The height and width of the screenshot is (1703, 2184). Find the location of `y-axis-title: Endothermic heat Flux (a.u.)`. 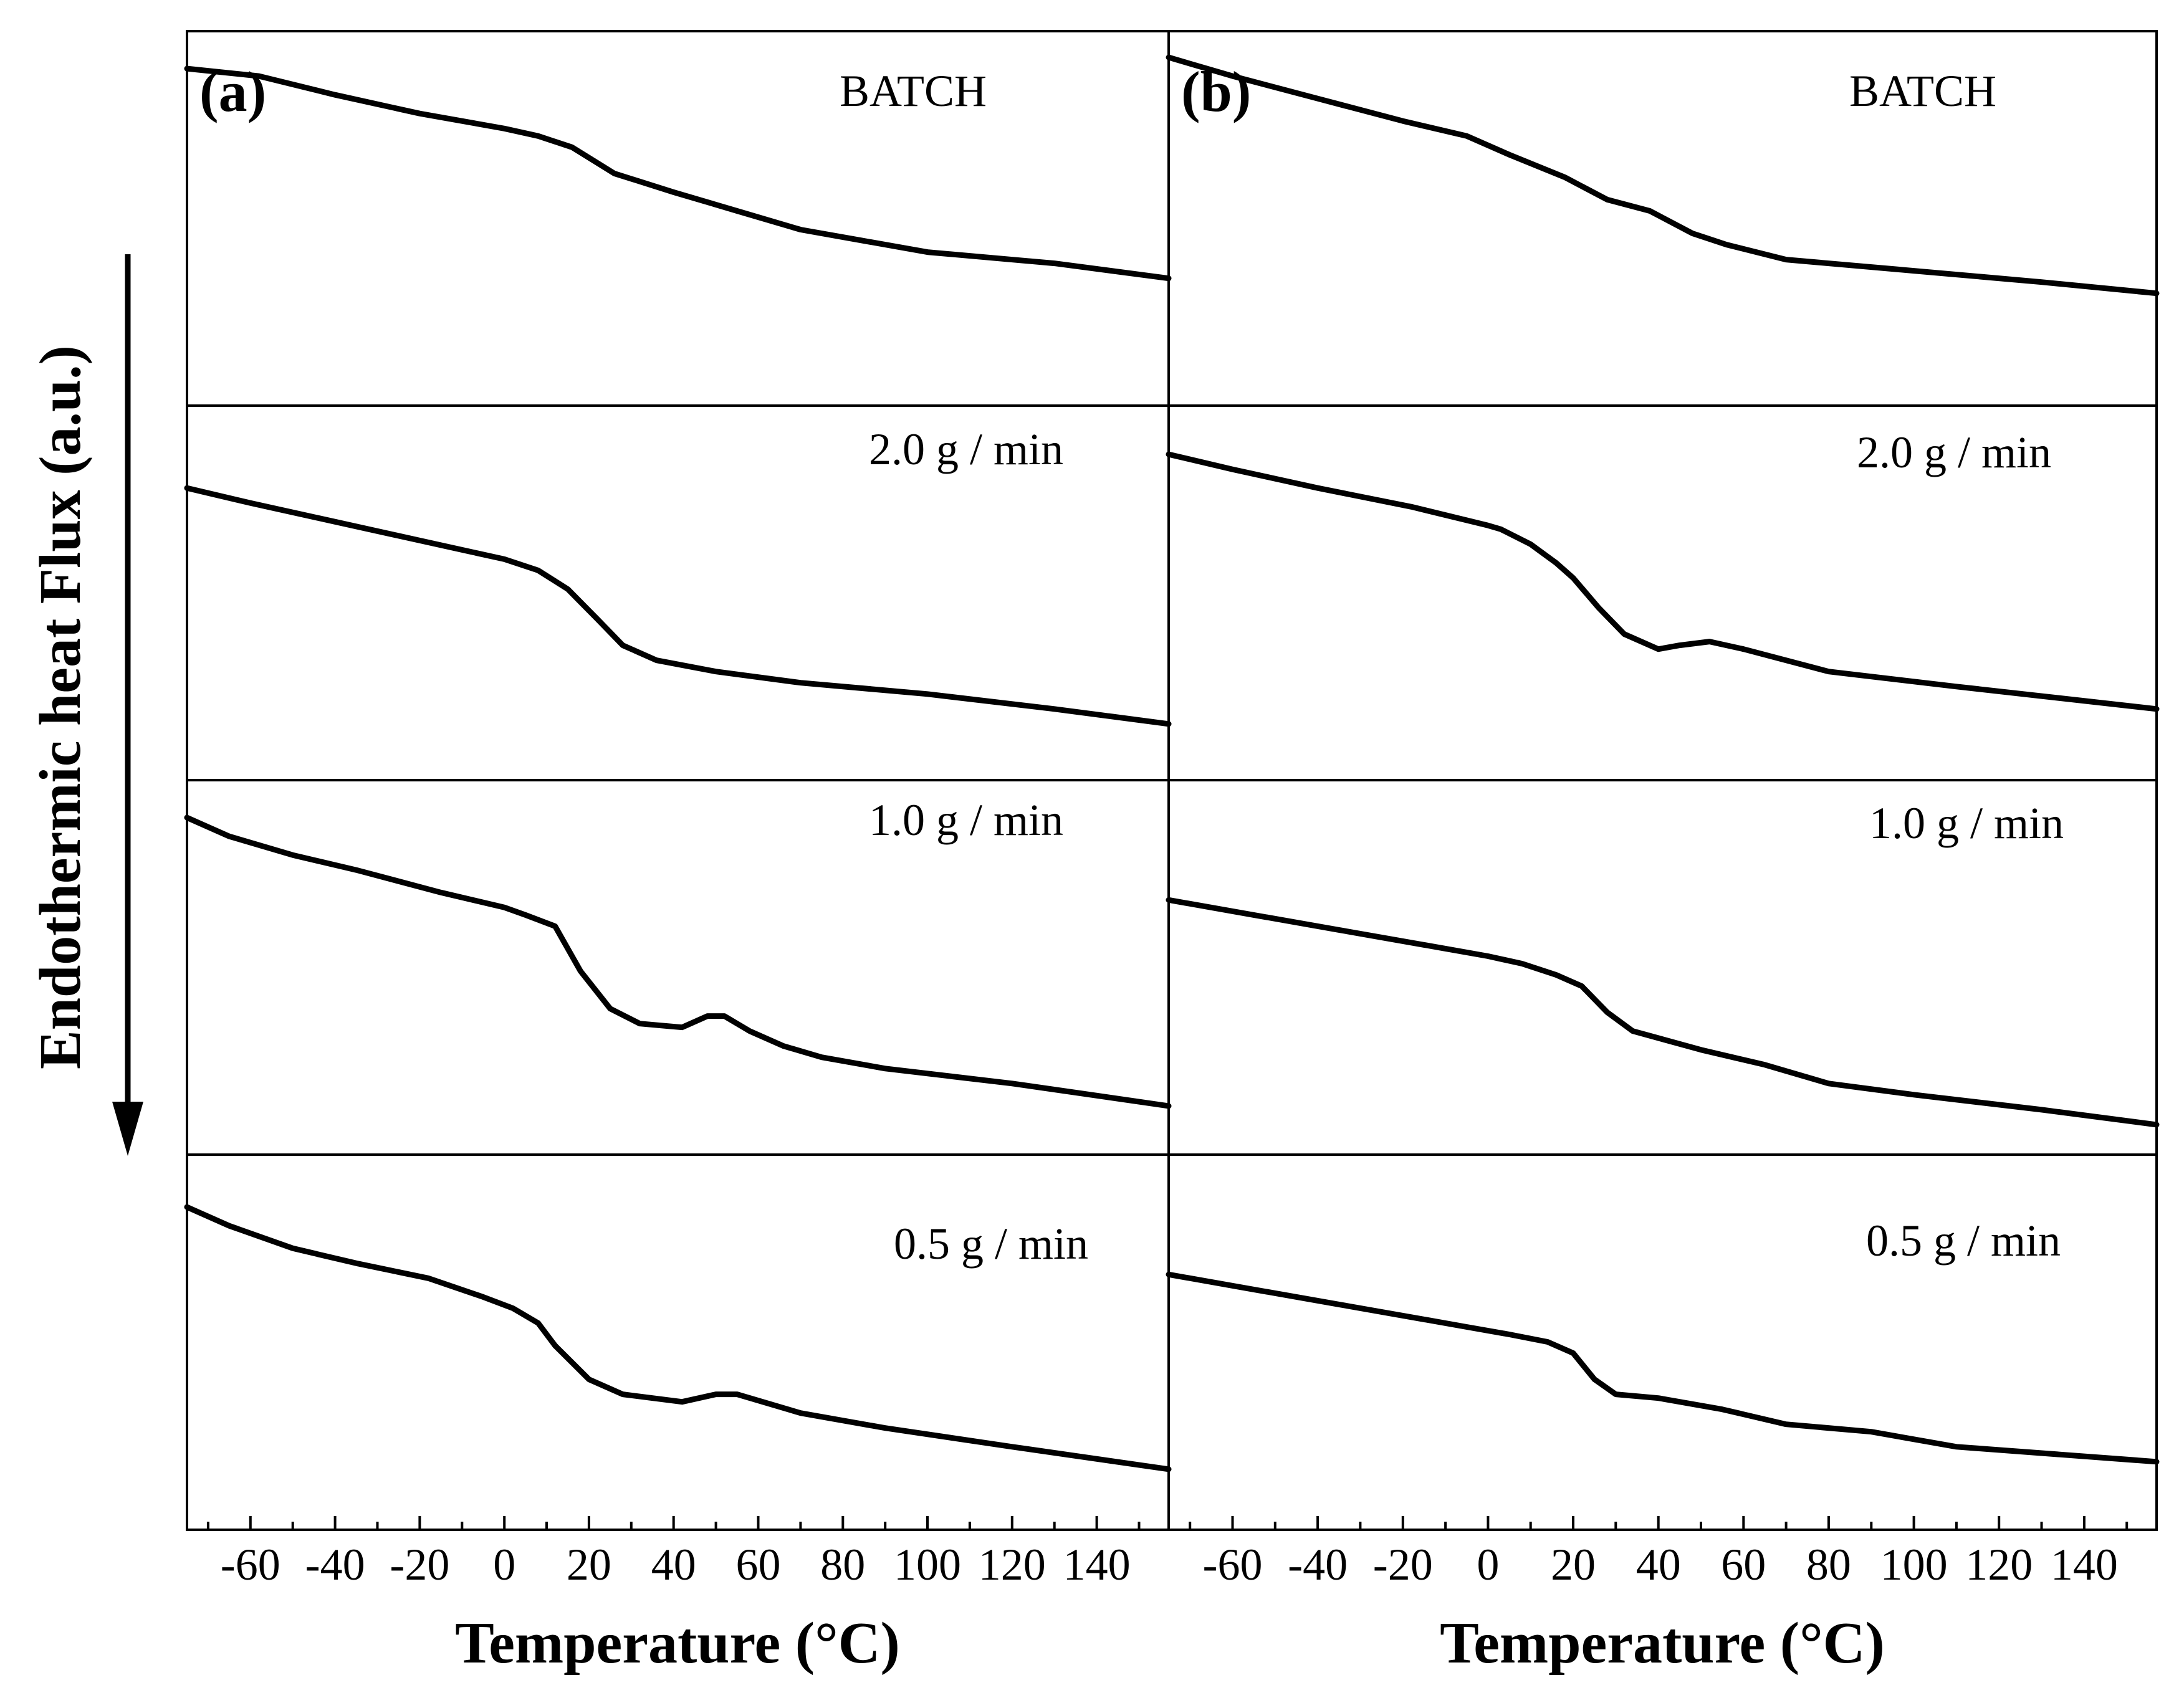

y-axis-title: Endothermic heat Flux (a.u.) is located at coordinates (61, 707).